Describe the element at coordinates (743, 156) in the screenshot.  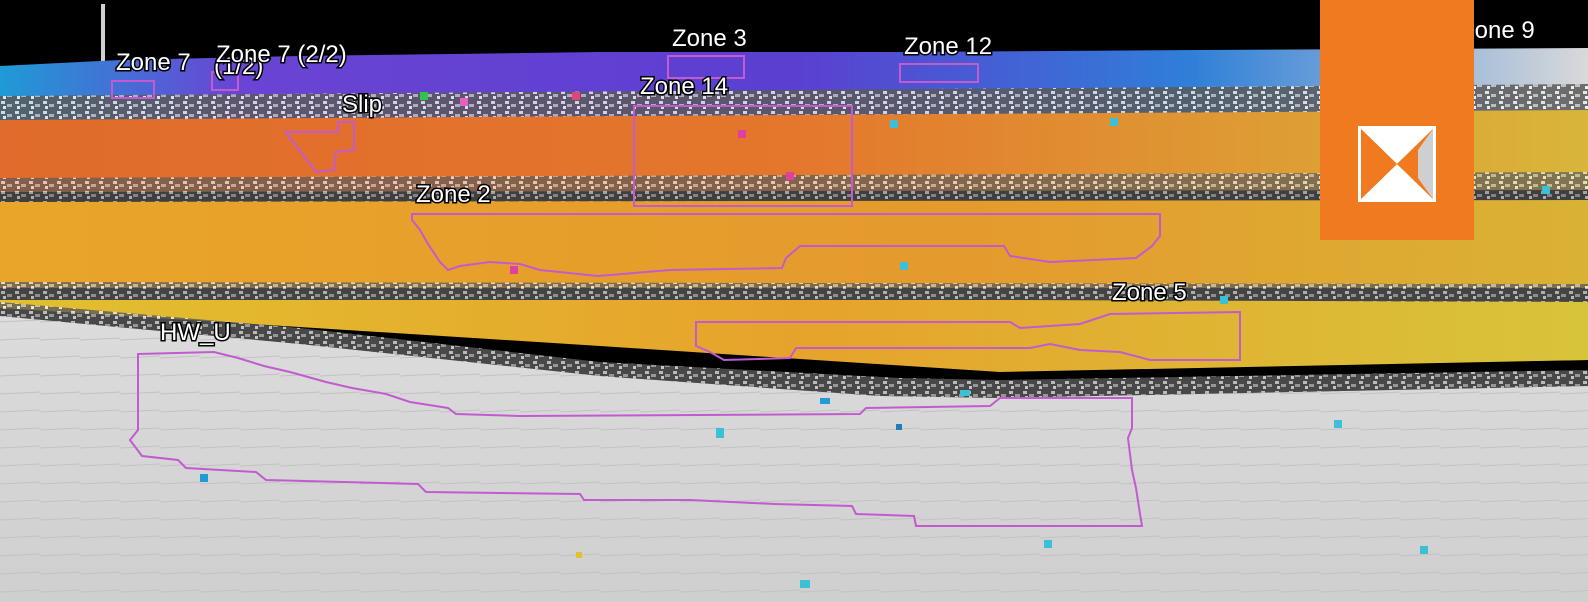
I see `zone14-outline` at that location.